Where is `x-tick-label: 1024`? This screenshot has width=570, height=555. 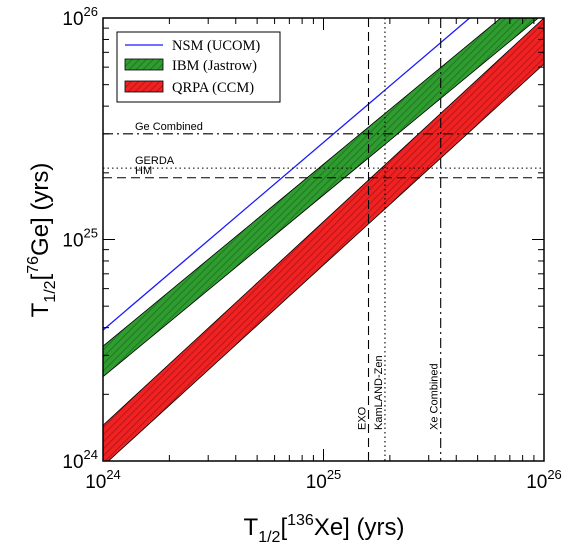
x-tick-label: 1024 is located at coordinates (103, 480).